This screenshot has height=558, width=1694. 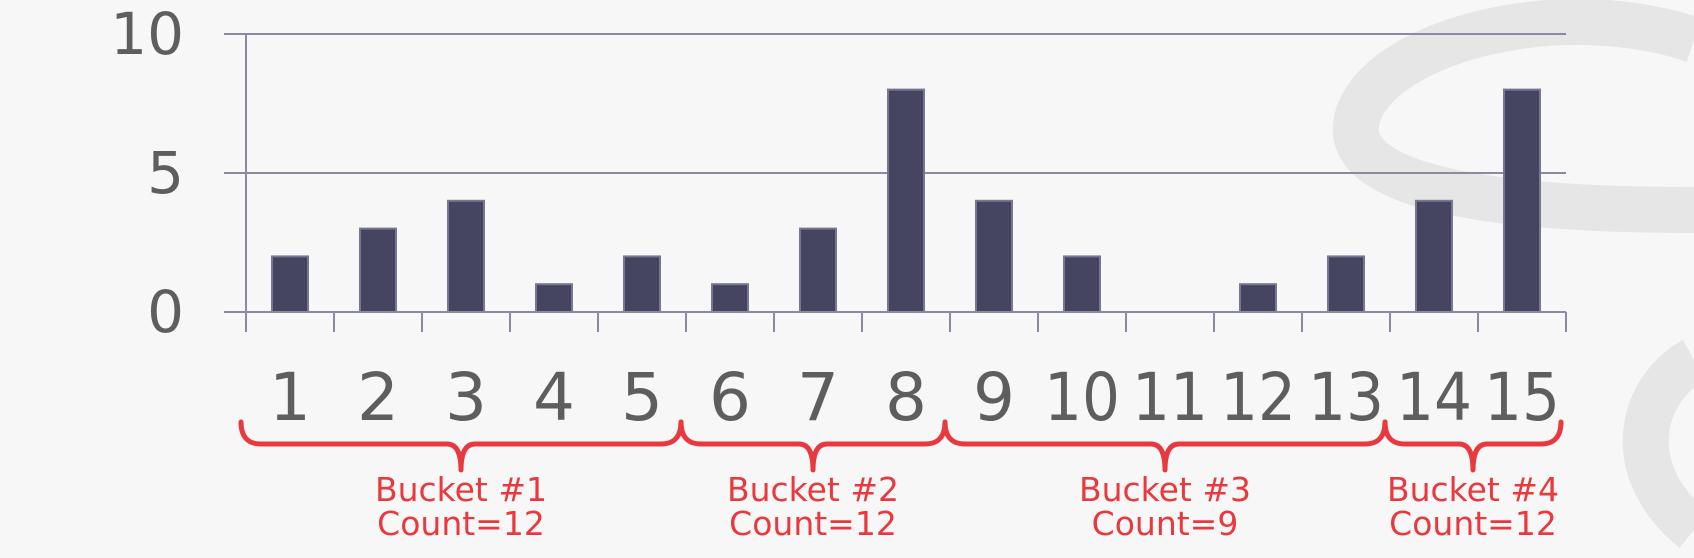 I want to click on y-tick-labels: 0 5 10, so click(x=147, y=173).